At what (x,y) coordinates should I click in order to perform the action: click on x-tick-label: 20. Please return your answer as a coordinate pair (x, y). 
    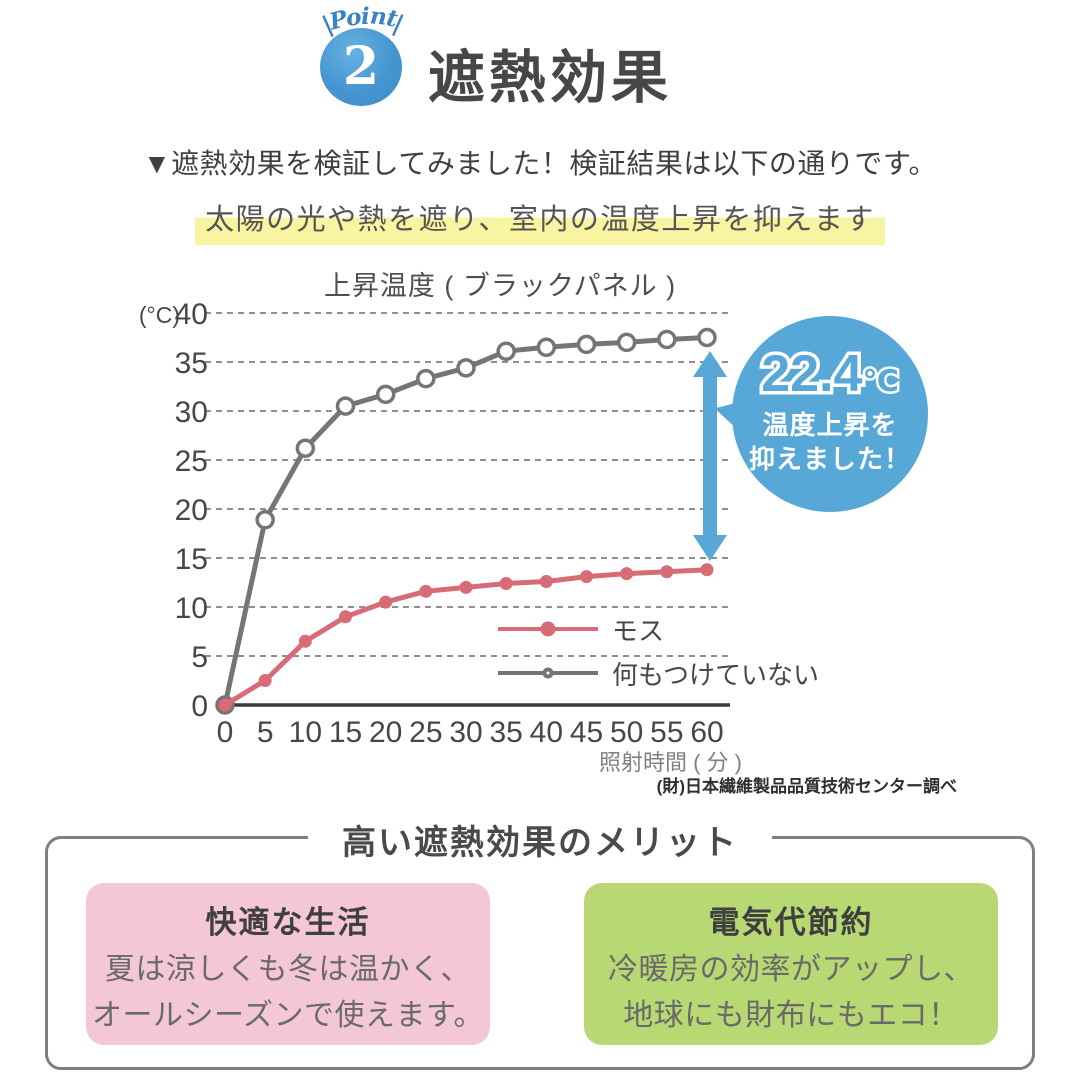
    Looking at the image, I should click on (385, 732).